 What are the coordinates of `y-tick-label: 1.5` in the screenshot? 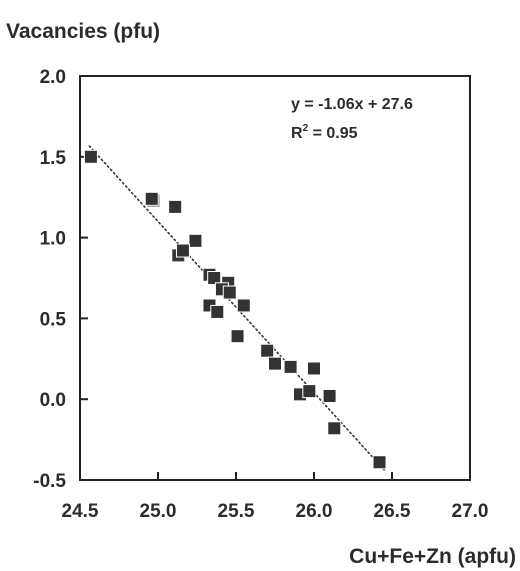 It's located at (53, 158).